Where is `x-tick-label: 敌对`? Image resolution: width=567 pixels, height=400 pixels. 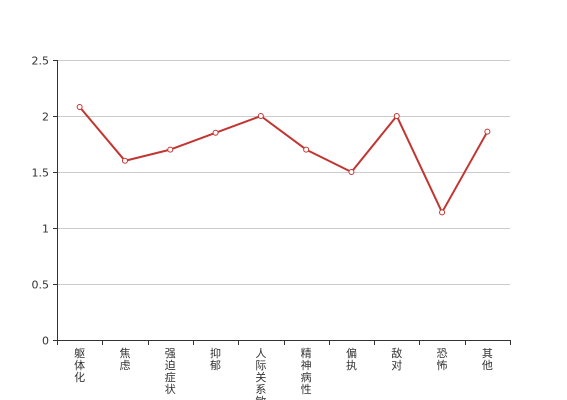
x-tick-label: 敌对 is located at coordinates (396, 359).